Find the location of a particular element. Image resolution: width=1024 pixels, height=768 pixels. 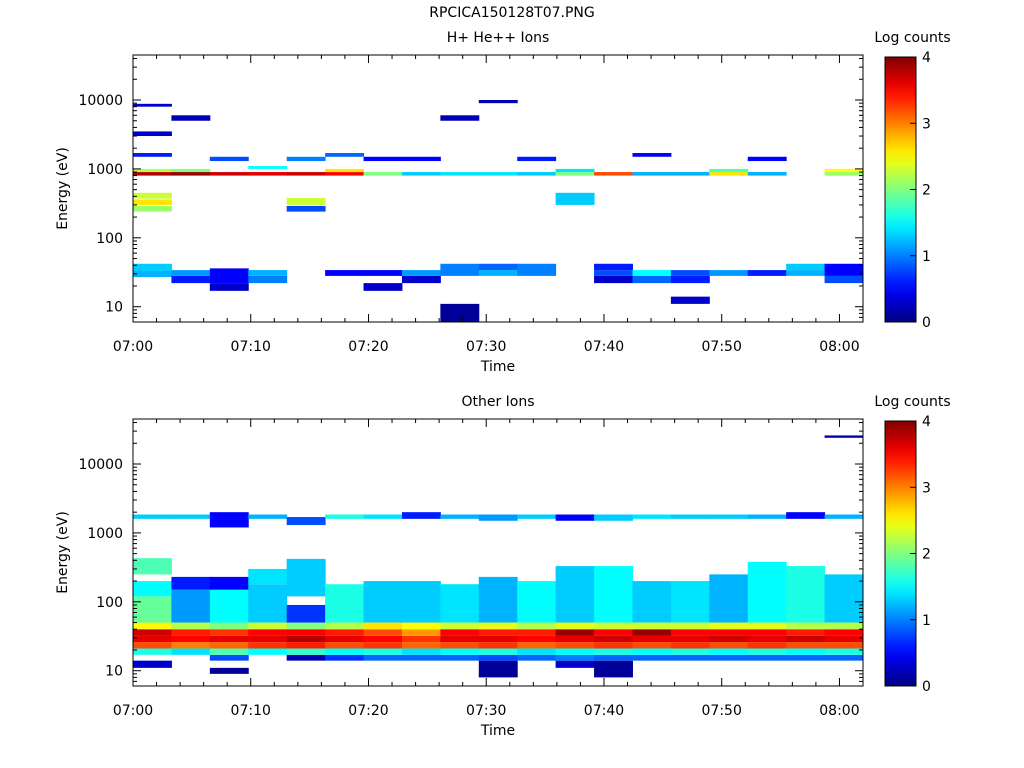

x-axis-label: Time is located at coordinates (497, 731).